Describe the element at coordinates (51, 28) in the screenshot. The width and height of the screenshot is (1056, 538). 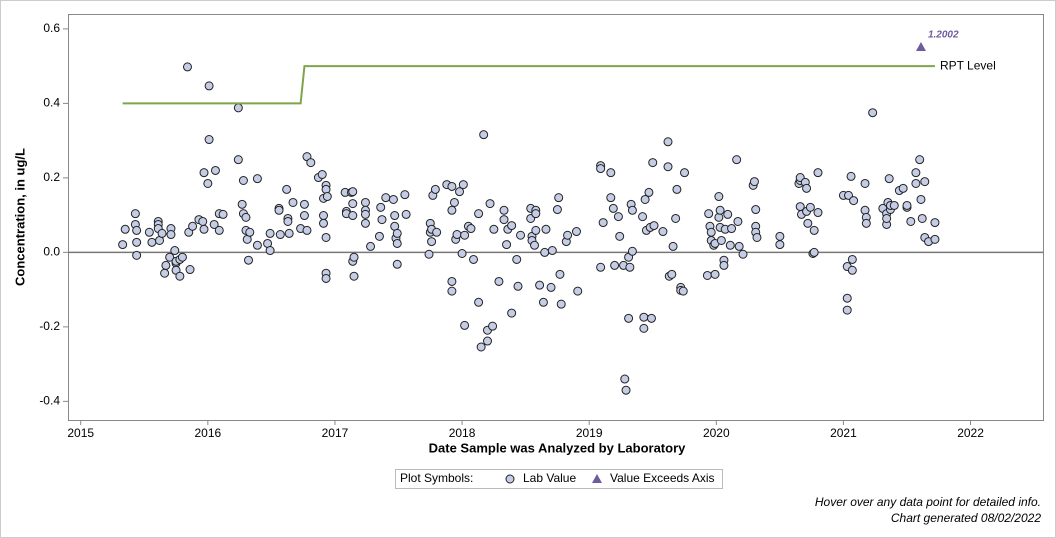
I see `y-tick-label: 0.6` at that location.